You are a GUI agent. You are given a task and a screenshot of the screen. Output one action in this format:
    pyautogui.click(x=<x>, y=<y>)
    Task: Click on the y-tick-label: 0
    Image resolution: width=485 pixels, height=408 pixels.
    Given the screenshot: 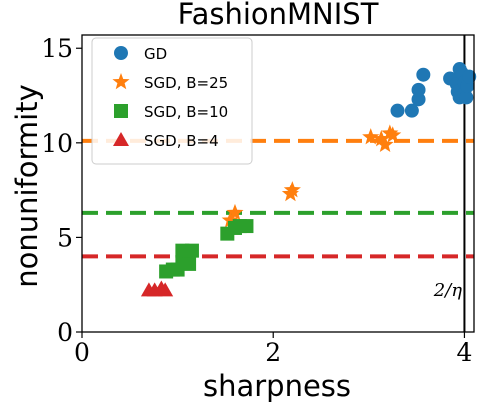 What is the action you would take?
    pyautogui.click(x=65, y=332)
    